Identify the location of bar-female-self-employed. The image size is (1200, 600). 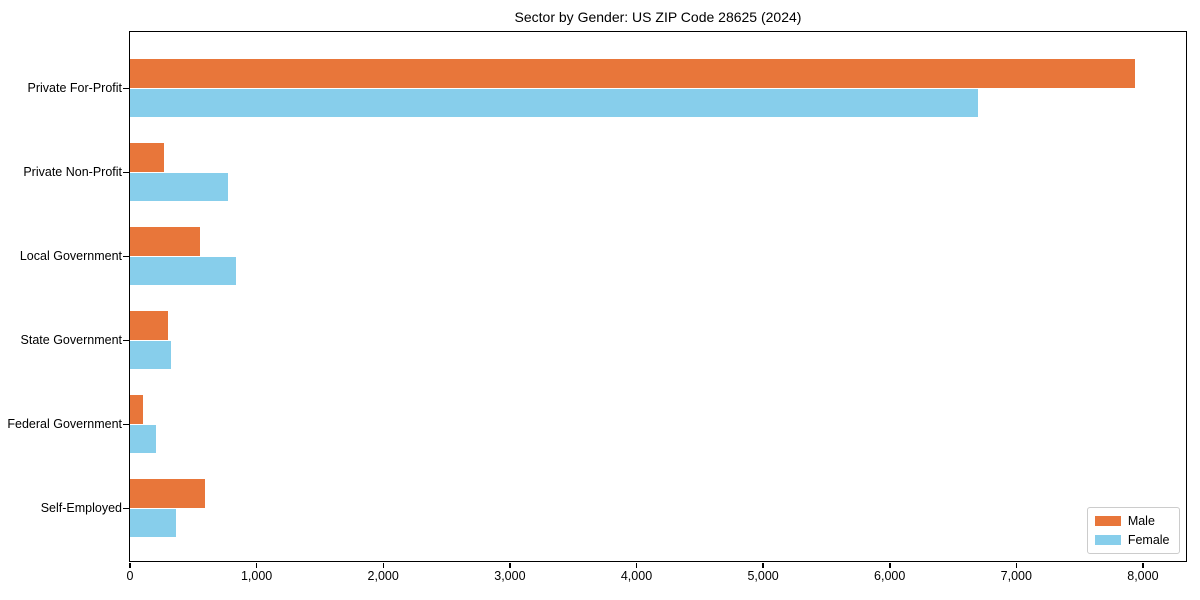
(153, 523).